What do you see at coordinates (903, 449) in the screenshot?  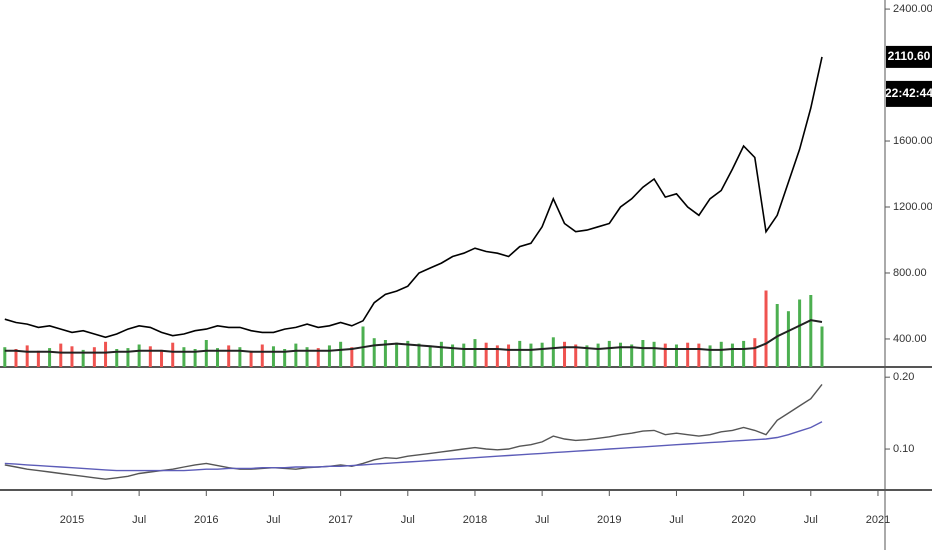 I see `y-tick-label: 0.10` at bounding box center [903, 449].